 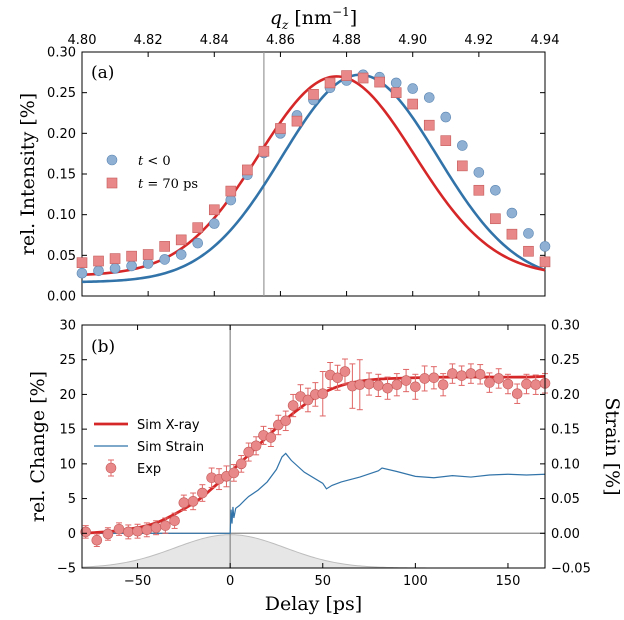 I want to click on a-xtick-label: 4.94, so click(x=545, y=40).